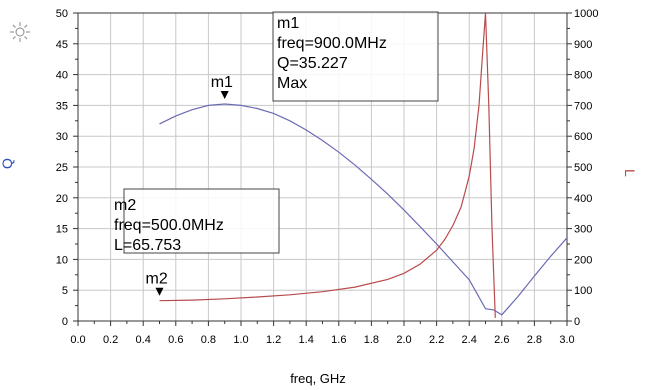 The image size is (651, 390). I want to click on marker-layer: m1 m2, so click(189, 185).